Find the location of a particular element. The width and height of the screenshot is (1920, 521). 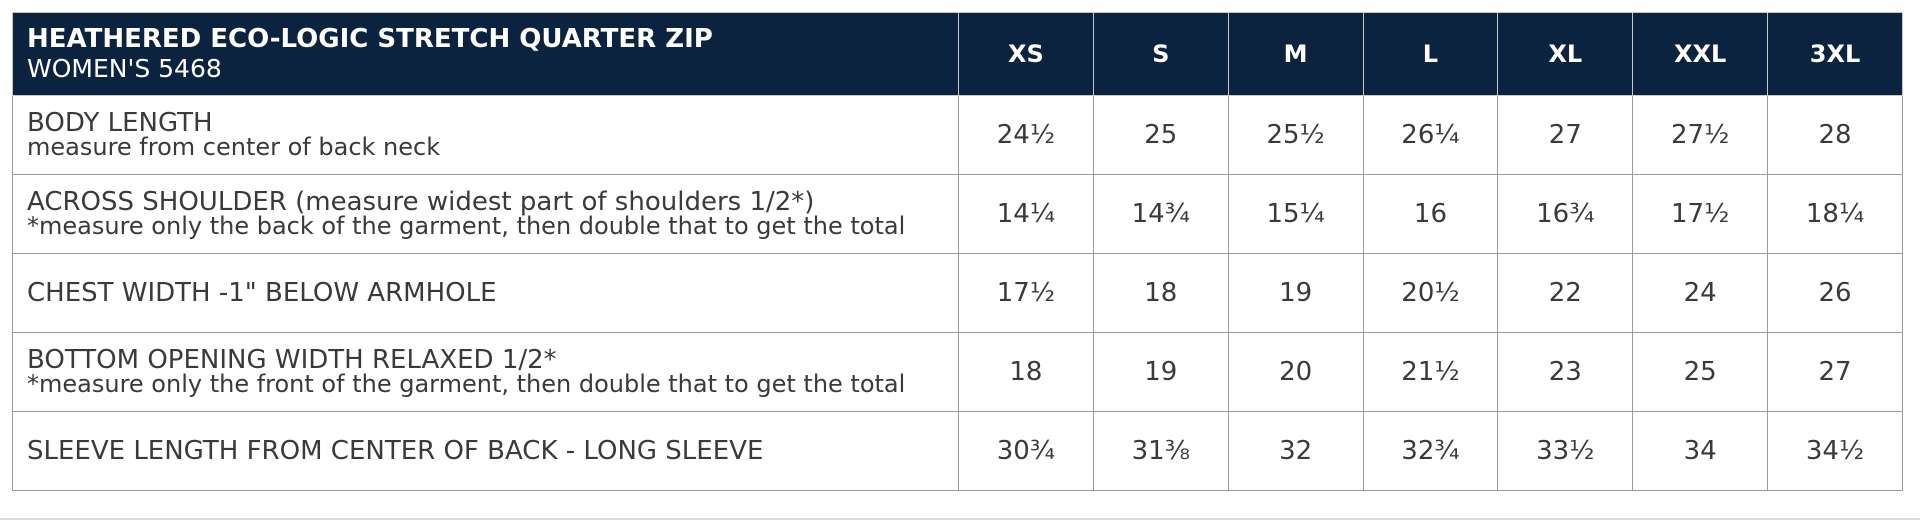

size-header: 3XL is located at coordinates (1835, 54).